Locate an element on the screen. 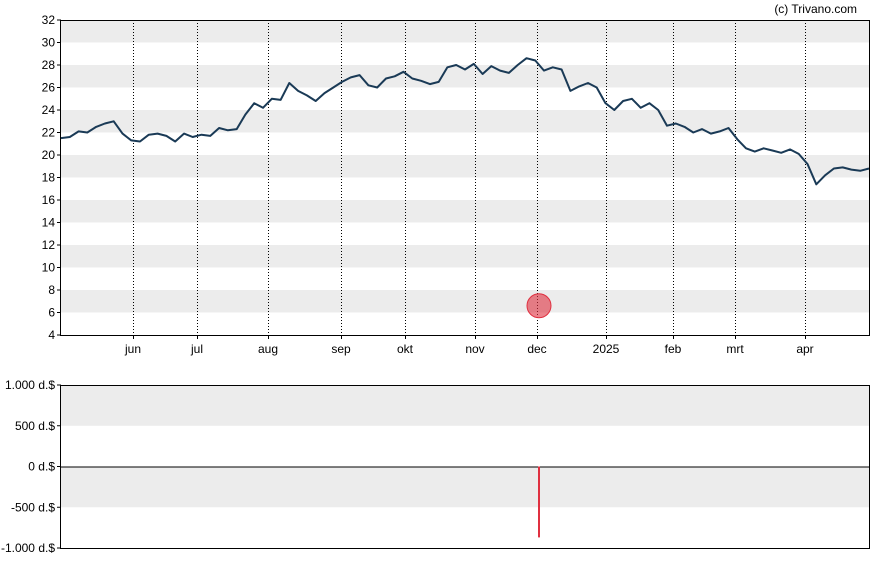 The width and height of the screenshot is (888, 565). y-tick-label: -1.000 d.$ is located at coordinates (28, 548).